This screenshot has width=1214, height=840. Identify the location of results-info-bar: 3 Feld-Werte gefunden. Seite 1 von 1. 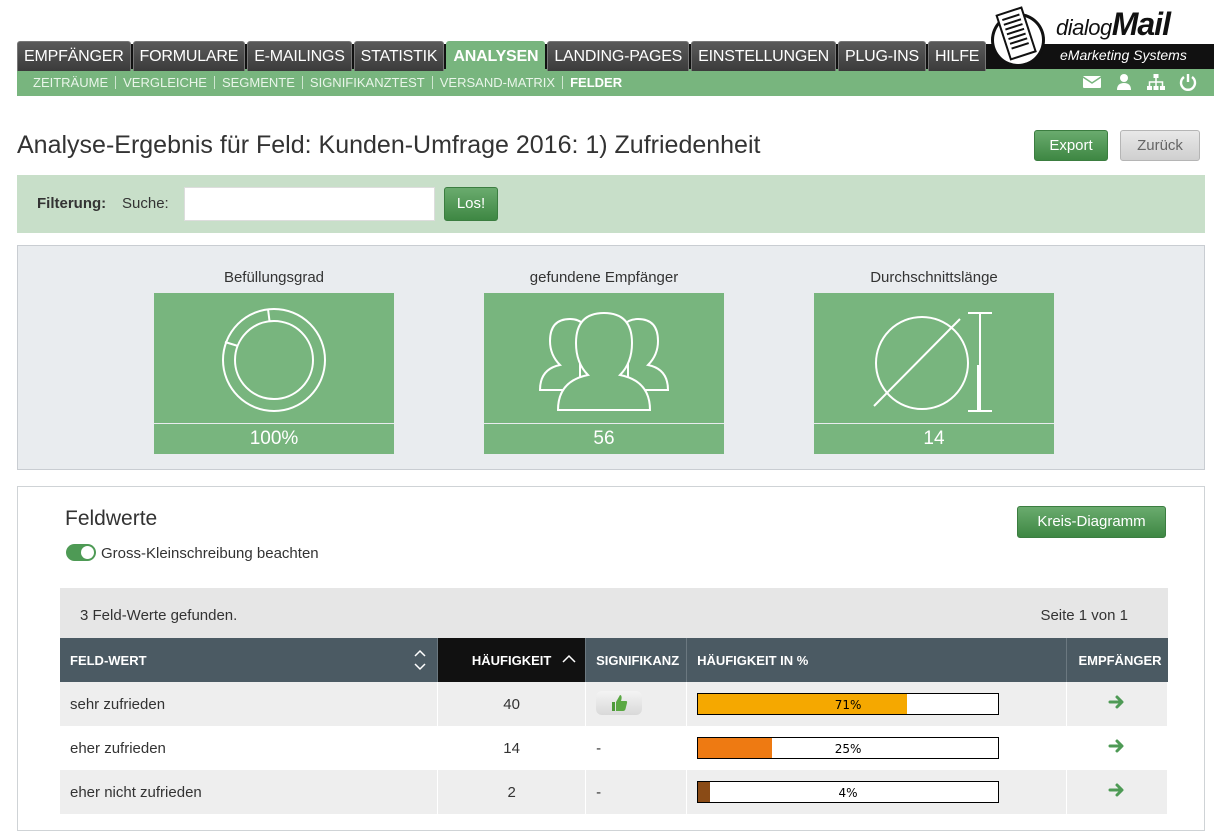
(614, 613).